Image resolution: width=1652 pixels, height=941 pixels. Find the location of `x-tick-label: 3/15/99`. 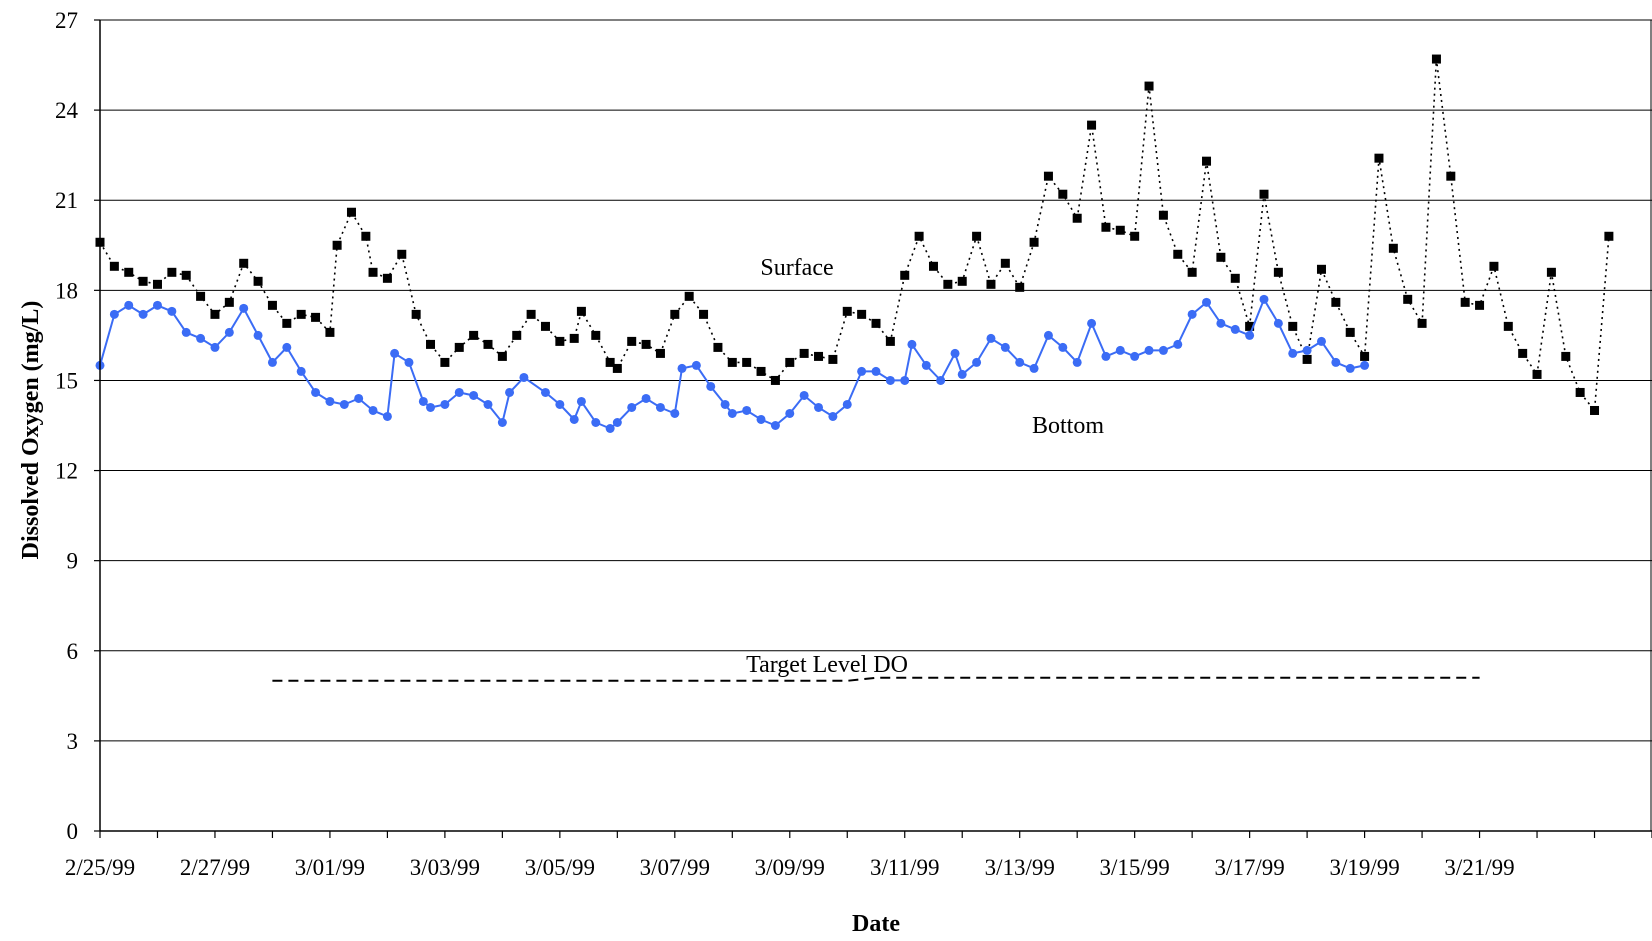

x-tick-label: 3/15/99 is located at coordinates (1135, 867).